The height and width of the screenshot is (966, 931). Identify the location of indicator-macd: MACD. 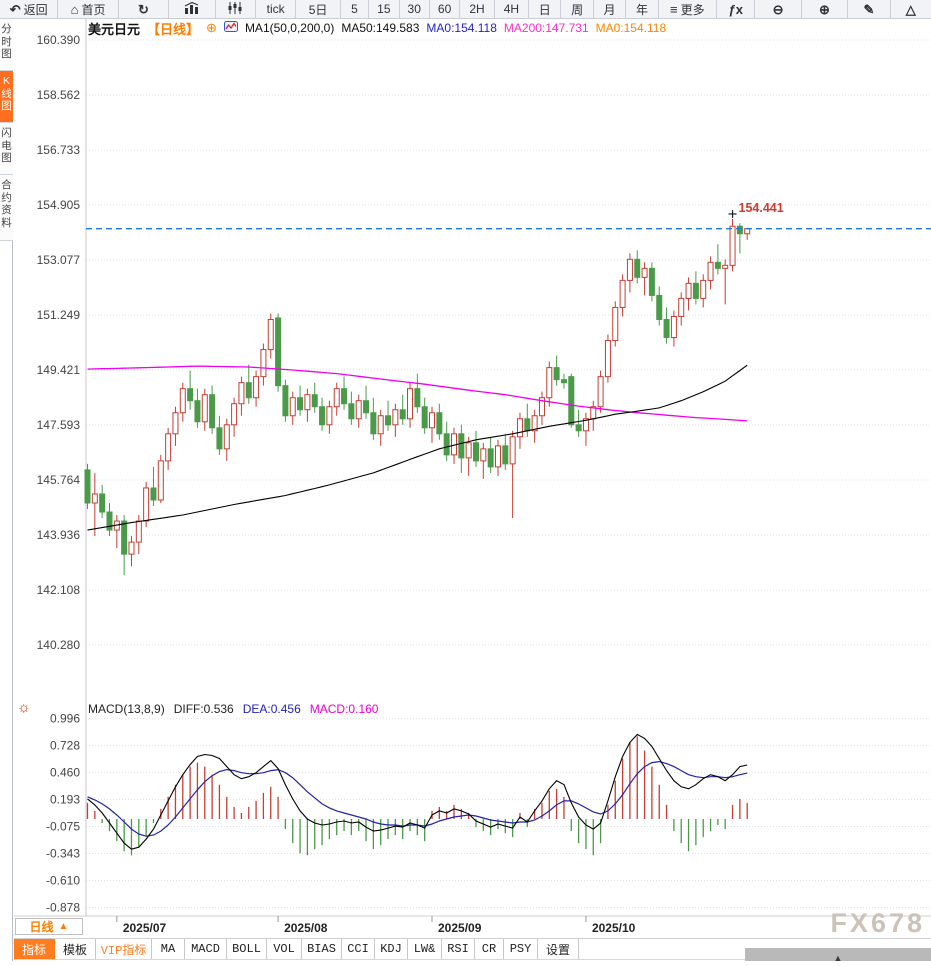
(206, 949).